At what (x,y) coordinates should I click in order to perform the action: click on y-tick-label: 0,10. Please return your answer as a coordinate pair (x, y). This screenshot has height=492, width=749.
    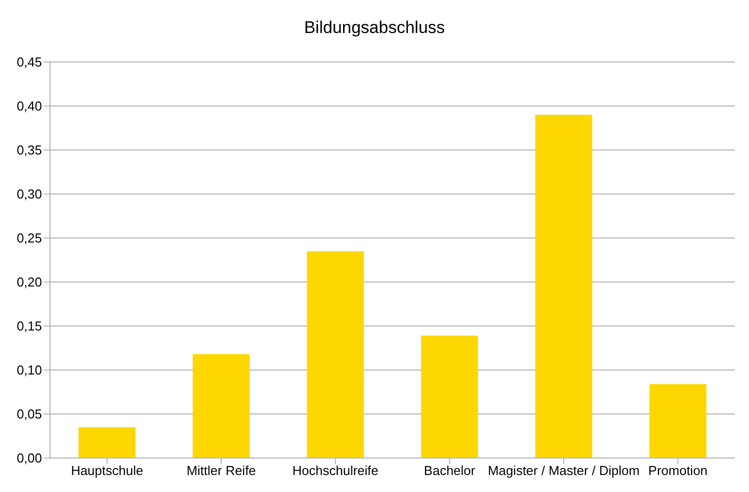
    Looking at the image, I should click on (29, 370).